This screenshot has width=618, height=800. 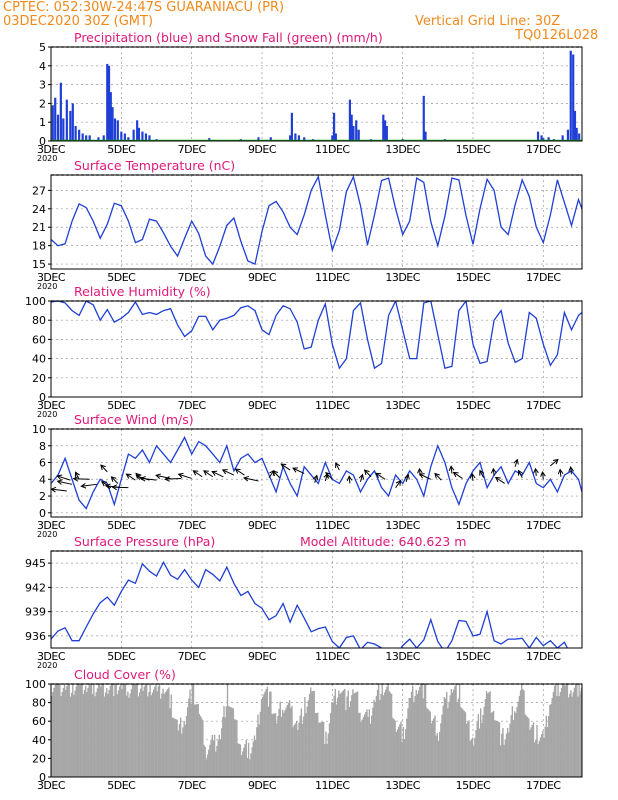 What do you see at coordinates (121, 525) in the screenshot?
I see `x-tick-label: 5DEC` at bounding box center [121, 525].